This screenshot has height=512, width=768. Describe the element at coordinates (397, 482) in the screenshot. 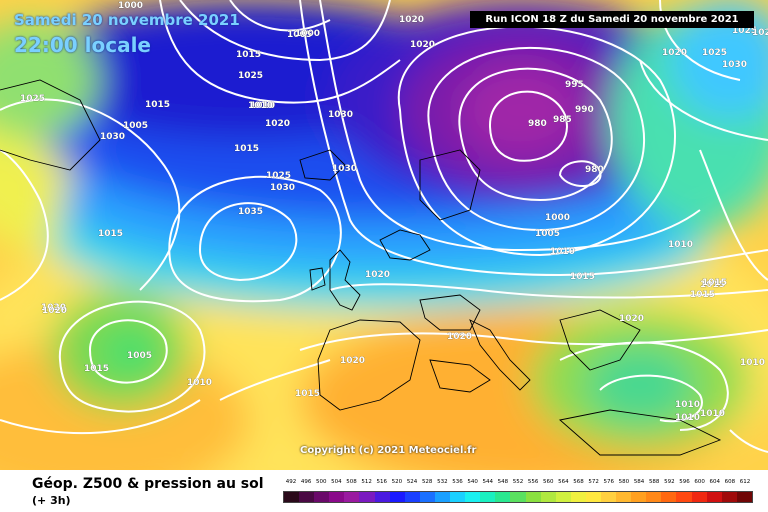

I see `color-scale-label: 520` at that location.